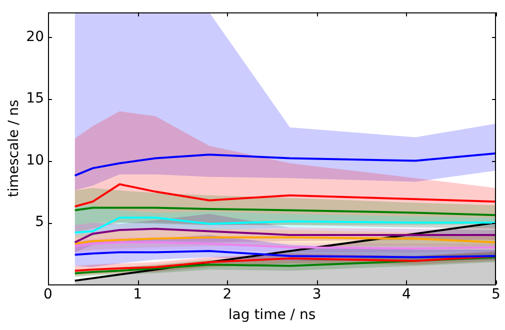 This screenshot has width=505, height=330. Describe the element at coordinates (35, 36) in the screenshot. I see `y-tick-label: 20` at that location.